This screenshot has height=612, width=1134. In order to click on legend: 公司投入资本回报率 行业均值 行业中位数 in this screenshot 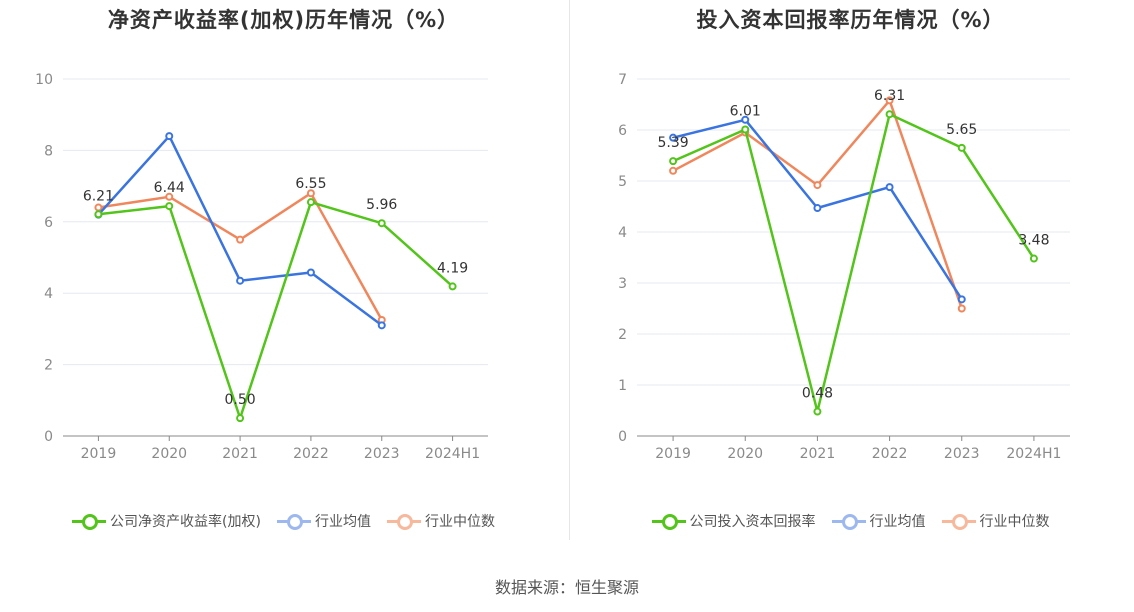, I will do `click(850, 521)`.